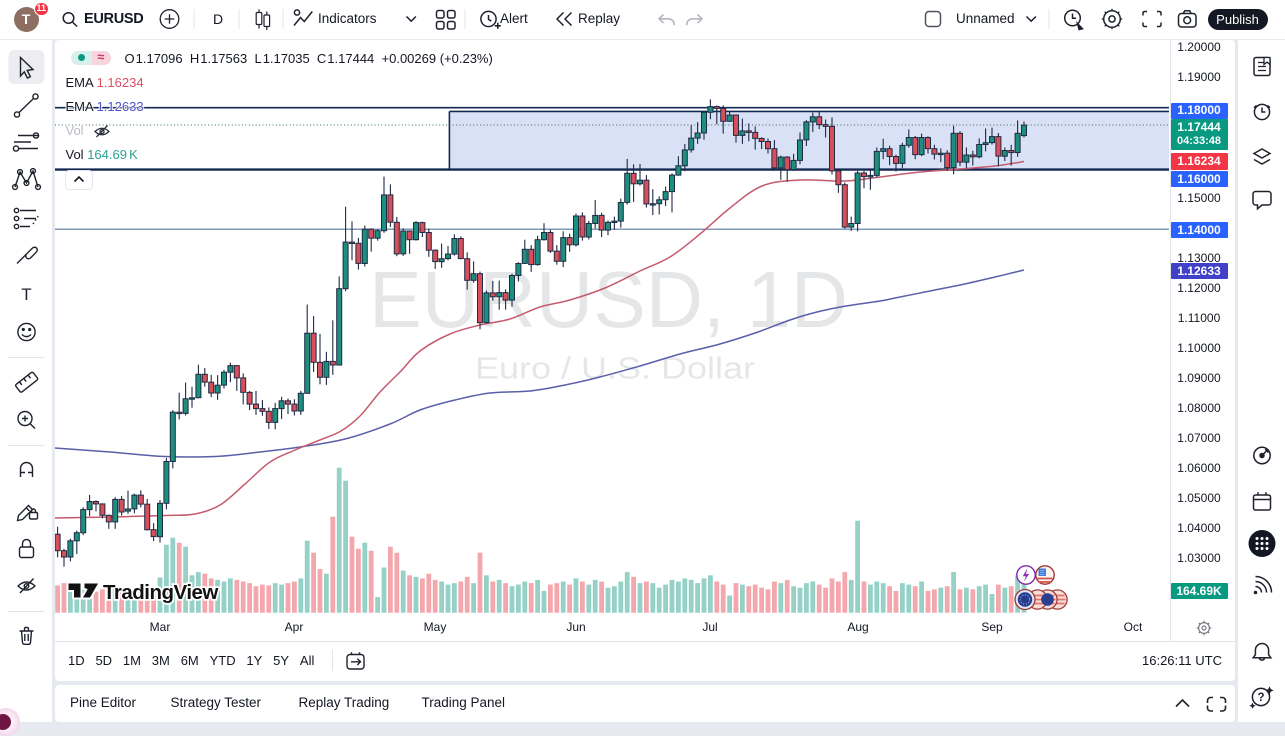 This screenshot has height=736, width=1285. Describe the element at coordinates (26, 294) in the screenshot. I see `svg-text: T` at that location.